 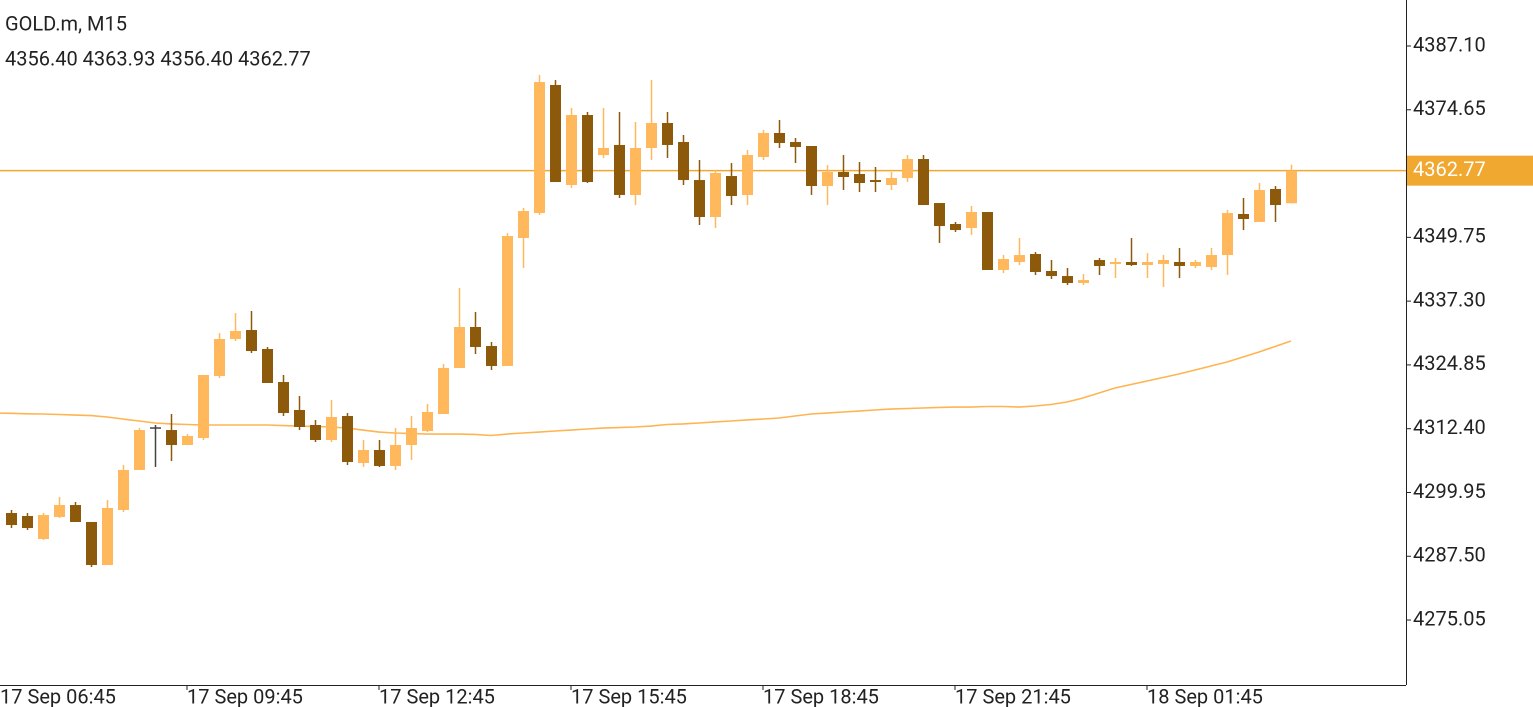 What do you see at coordinates (437, 695) in the screenshot?
I see `x-tick-label: 17 Sep 12:45` at bounding box center [437, 695].